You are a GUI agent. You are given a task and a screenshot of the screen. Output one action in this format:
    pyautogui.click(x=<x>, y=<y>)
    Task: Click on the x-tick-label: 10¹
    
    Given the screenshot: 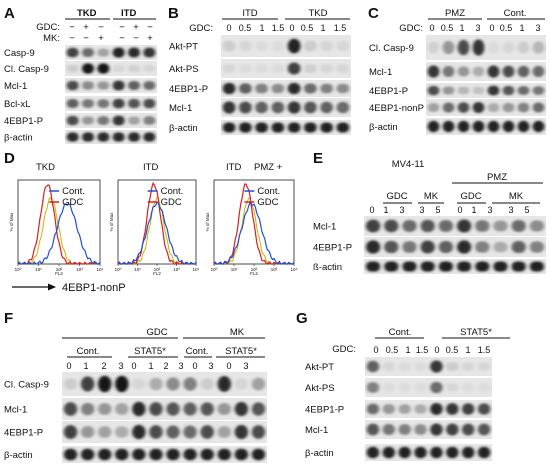 What is the action you would take?
    pyautogui.click(x=38, y=269)
    